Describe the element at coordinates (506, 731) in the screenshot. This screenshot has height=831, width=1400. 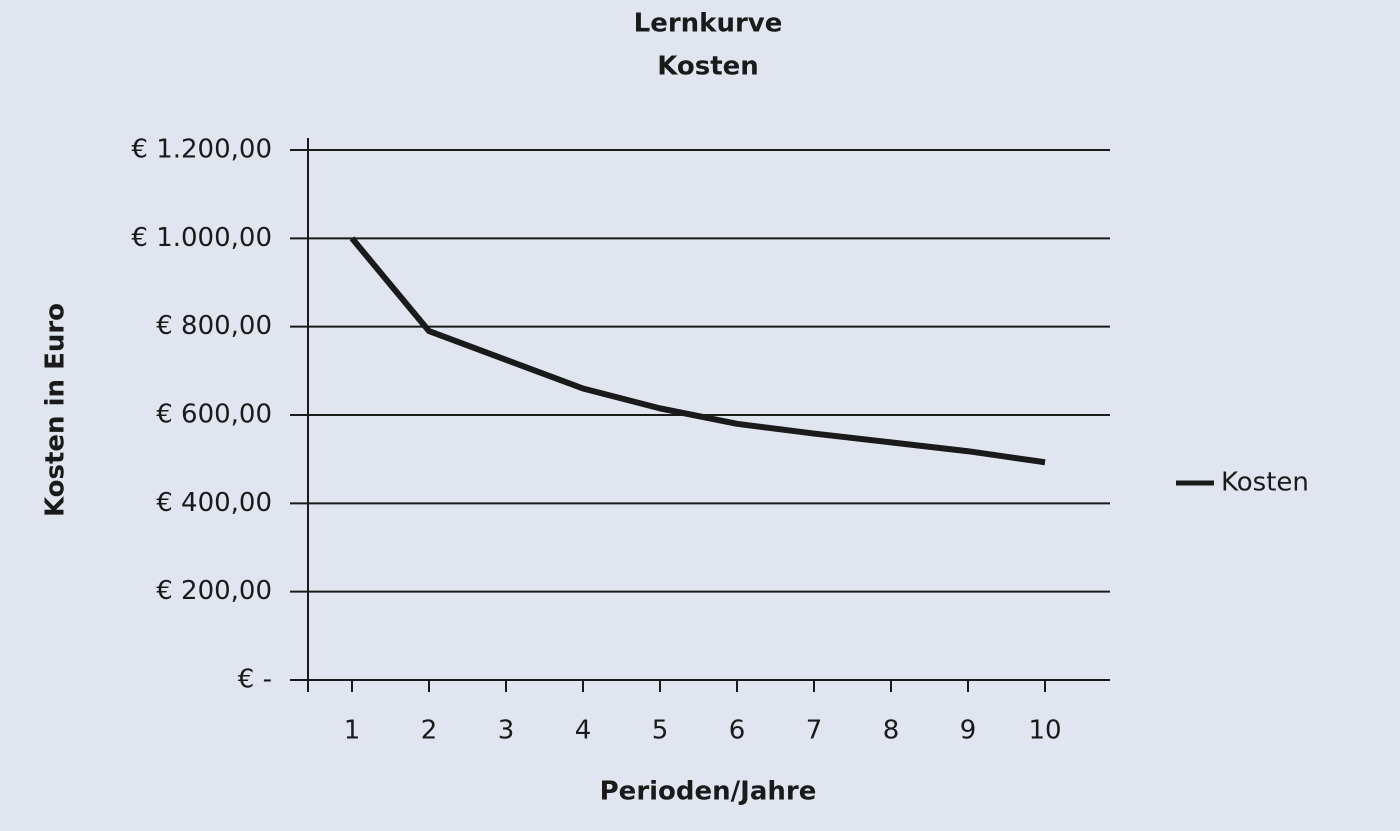
I see `x-tick-label: 3` at that location.